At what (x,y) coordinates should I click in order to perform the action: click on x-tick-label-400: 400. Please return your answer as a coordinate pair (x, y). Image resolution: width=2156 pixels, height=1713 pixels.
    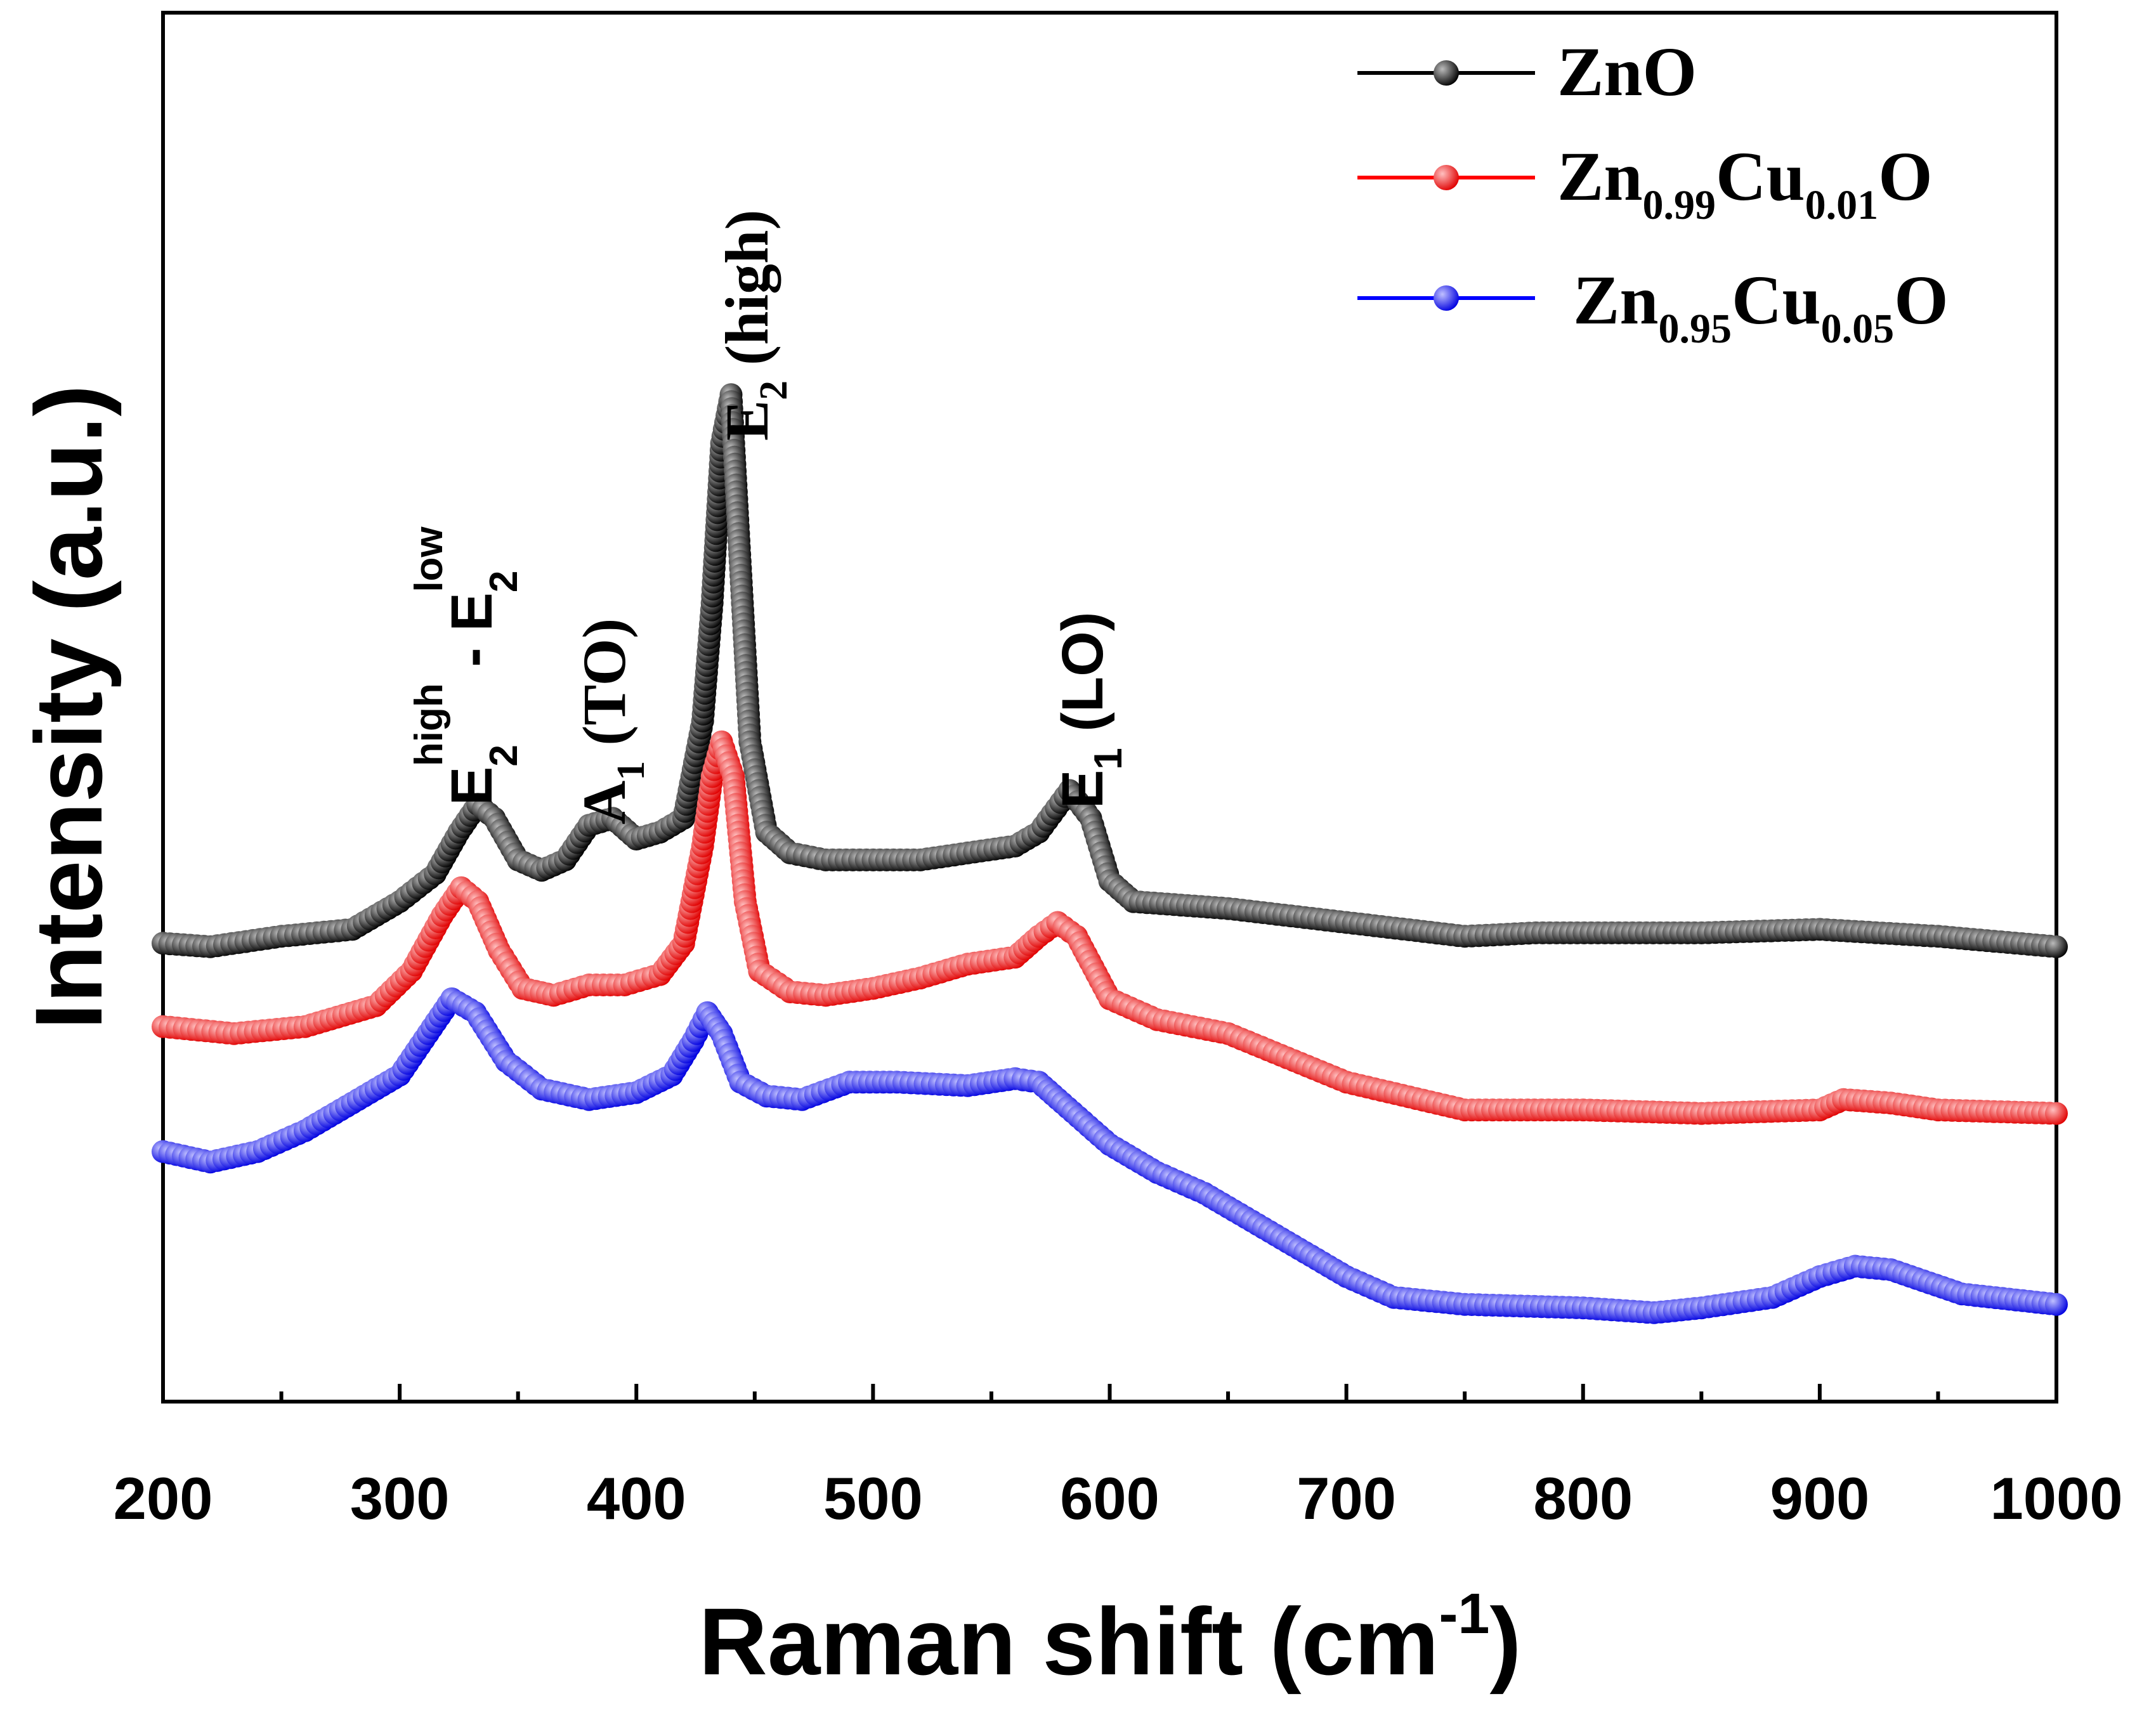
    Looking at the image, I should click on (636, 1499).